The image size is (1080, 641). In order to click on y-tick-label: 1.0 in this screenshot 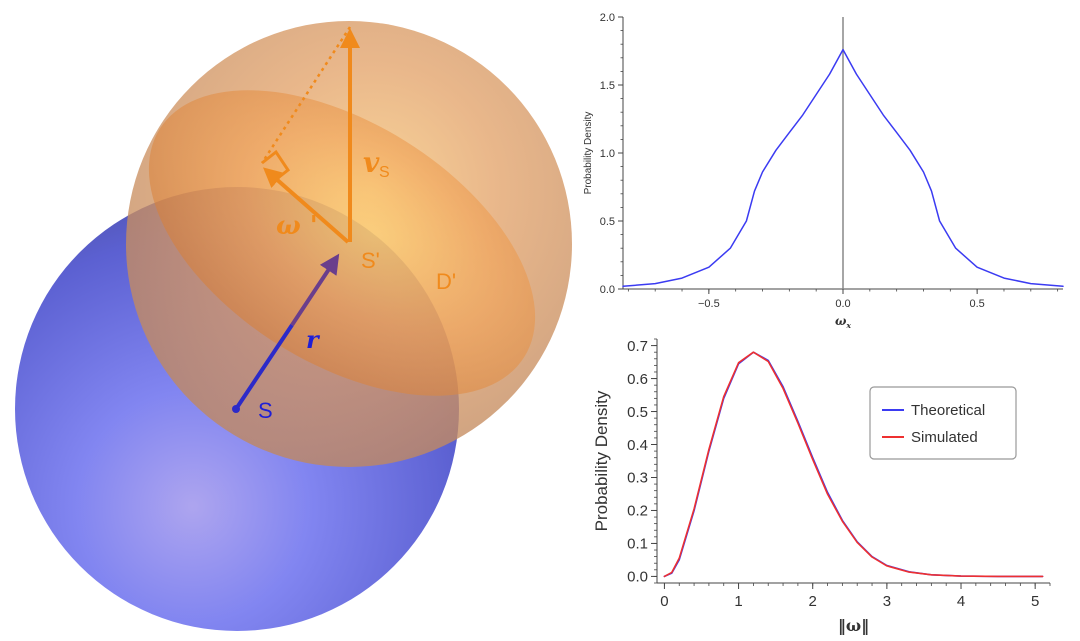, I will do `click(607, 154)`.